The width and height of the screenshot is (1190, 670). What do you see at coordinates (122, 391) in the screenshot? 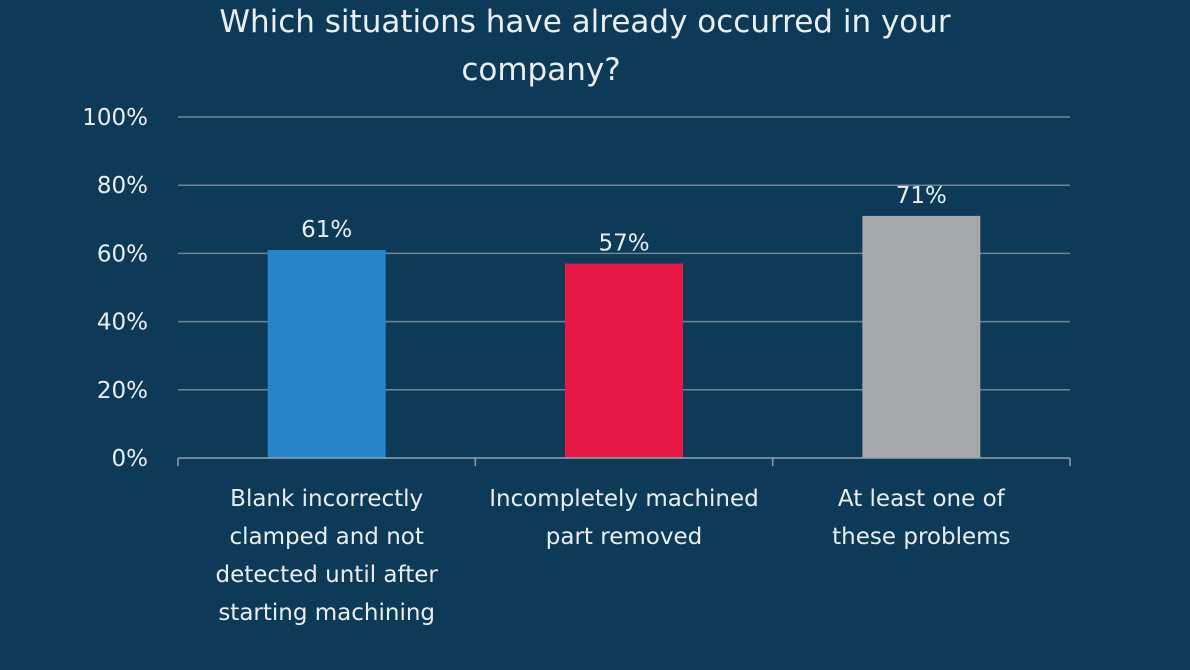
I see `y-tick-label: 20%` at bounding box center [122, 391].